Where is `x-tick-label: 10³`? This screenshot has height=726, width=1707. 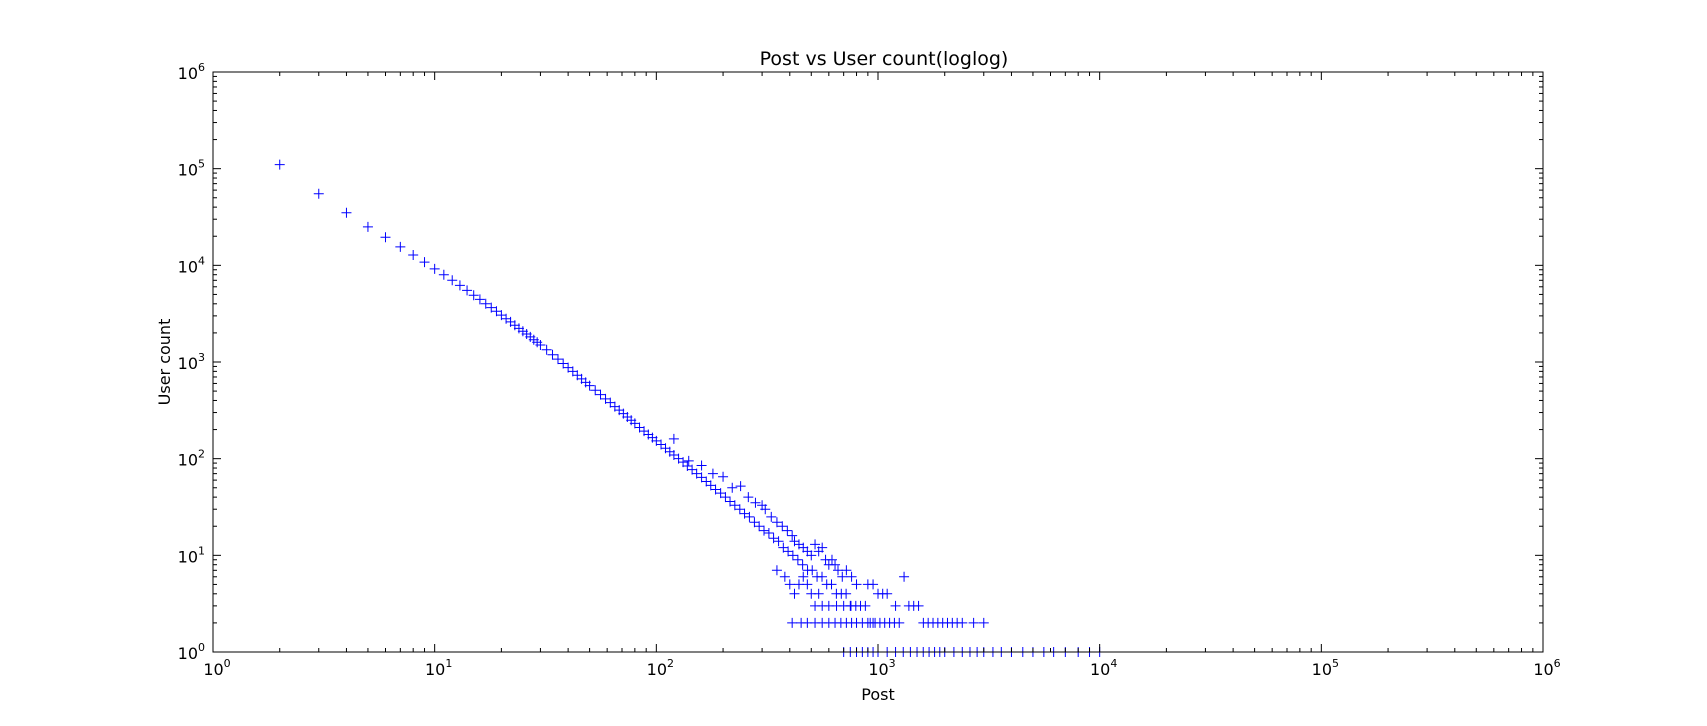
x-tick-label: 10³ is located at coordinates (881, 668).